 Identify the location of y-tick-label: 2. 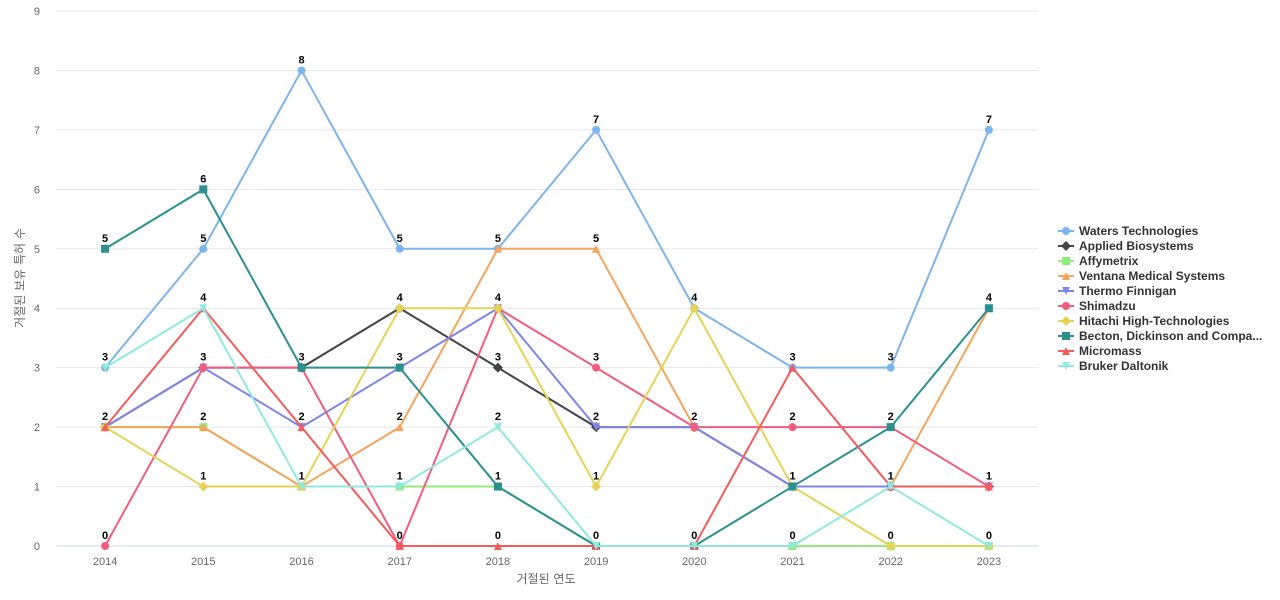
(37, 428).